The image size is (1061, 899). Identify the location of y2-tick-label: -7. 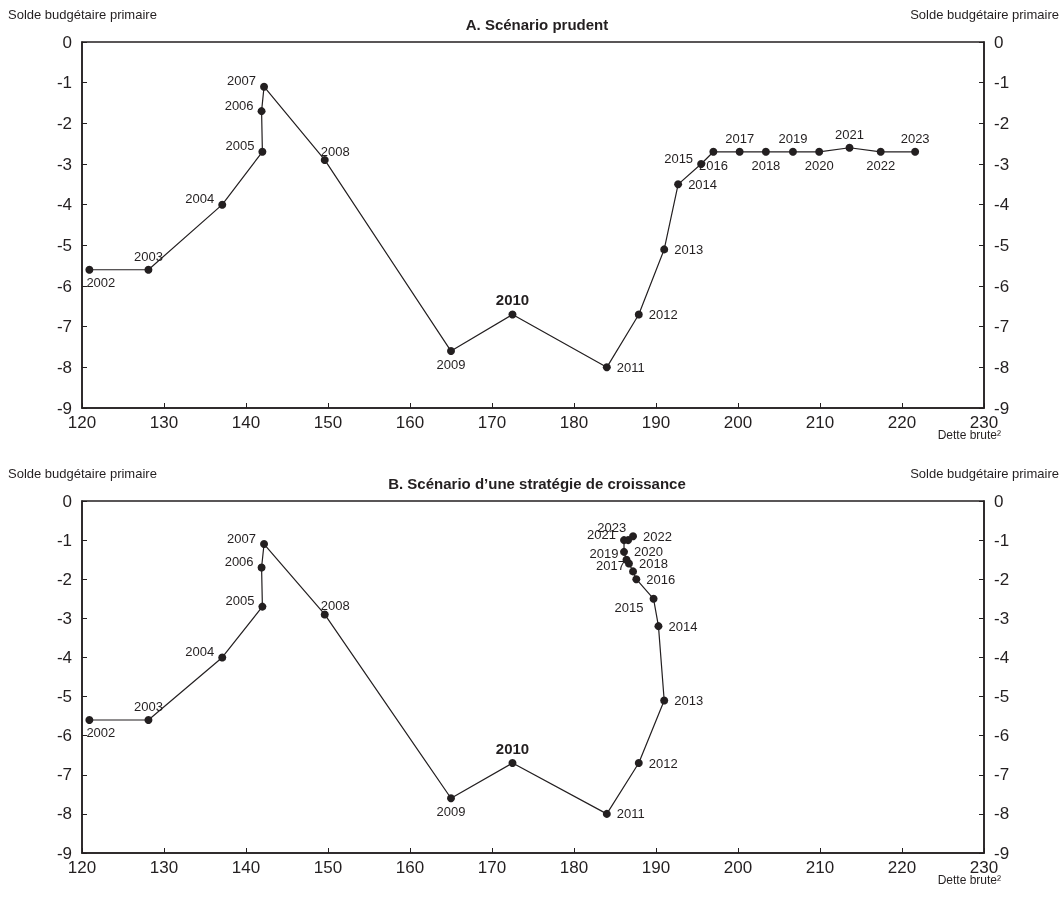
(1002, 775).